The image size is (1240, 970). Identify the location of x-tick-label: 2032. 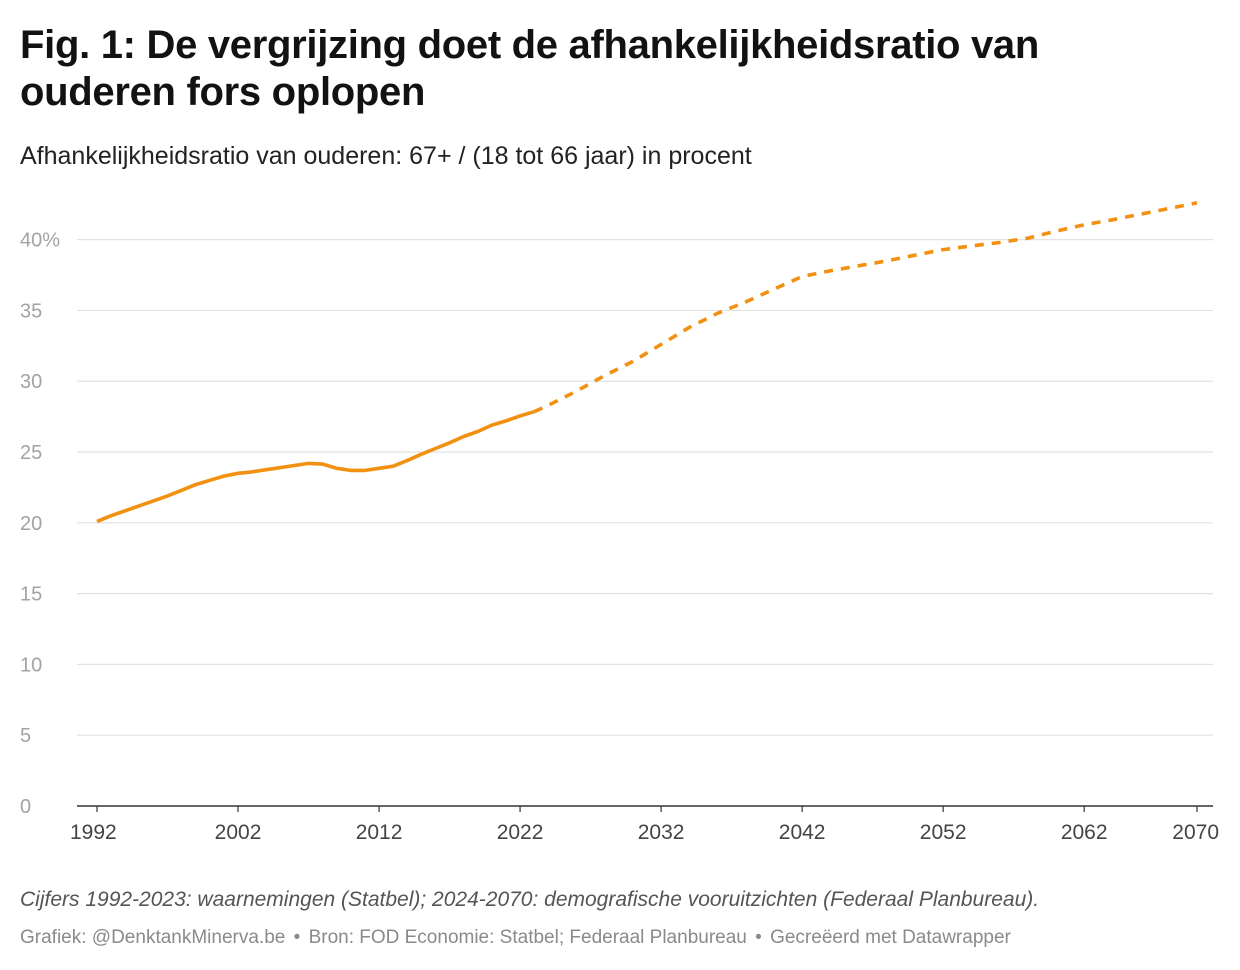
(661, 832).